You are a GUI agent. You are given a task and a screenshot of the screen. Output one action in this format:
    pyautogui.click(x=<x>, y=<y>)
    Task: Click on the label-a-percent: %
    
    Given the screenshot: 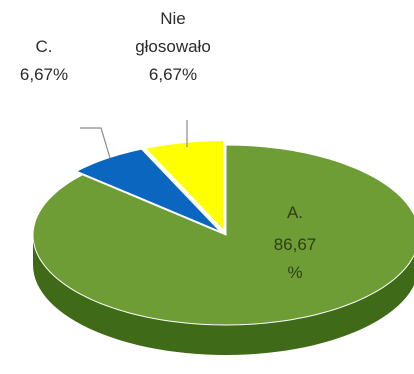 What is the action you would take?
    pyautogui.click(x=294, y=272)
    